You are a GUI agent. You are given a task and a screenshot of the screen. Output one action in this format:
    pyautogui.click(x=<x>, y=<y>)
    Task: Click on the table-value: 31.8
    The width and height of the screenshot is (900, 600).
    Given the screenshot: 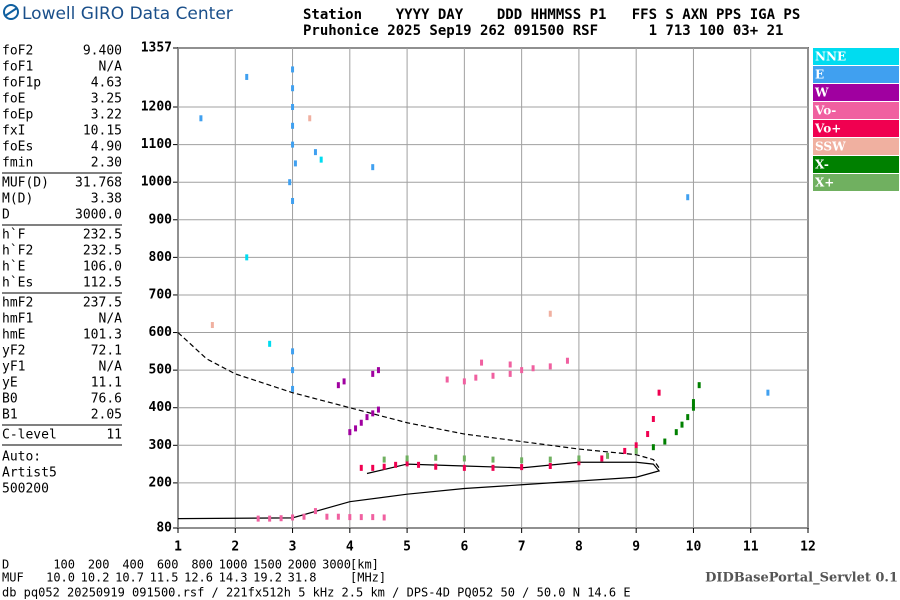 What is the action you would take?
    pyautogui.click(x=302, y=578)
    